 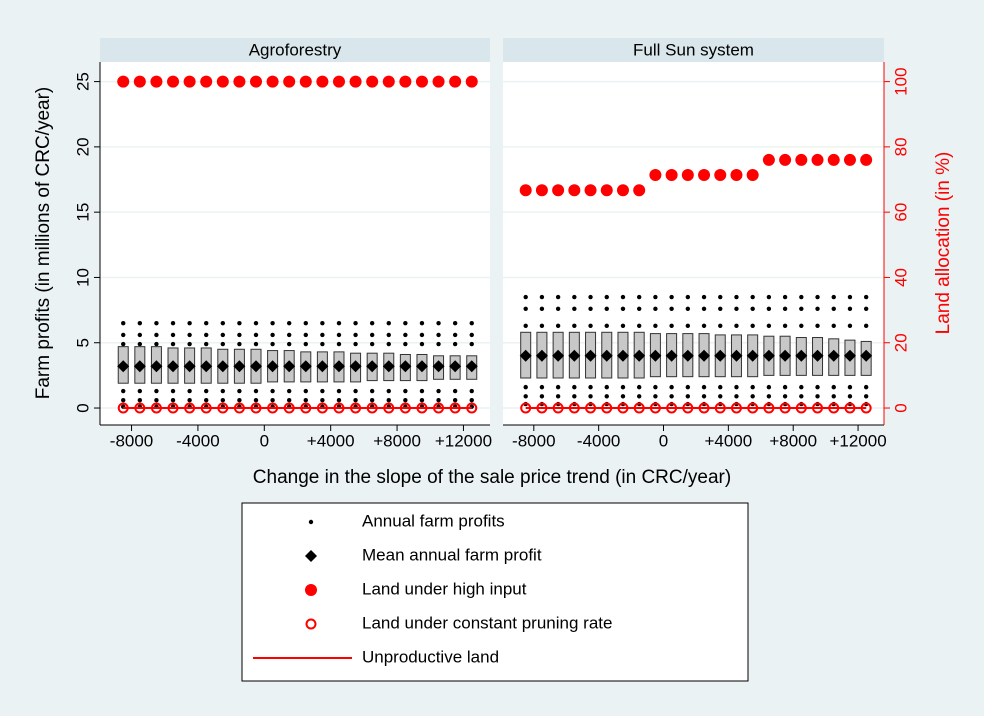 What do you see at coordinates (900, 81) in the screenshot?
I see `y2-tick-label: 100` at bounding box center [900, 81].